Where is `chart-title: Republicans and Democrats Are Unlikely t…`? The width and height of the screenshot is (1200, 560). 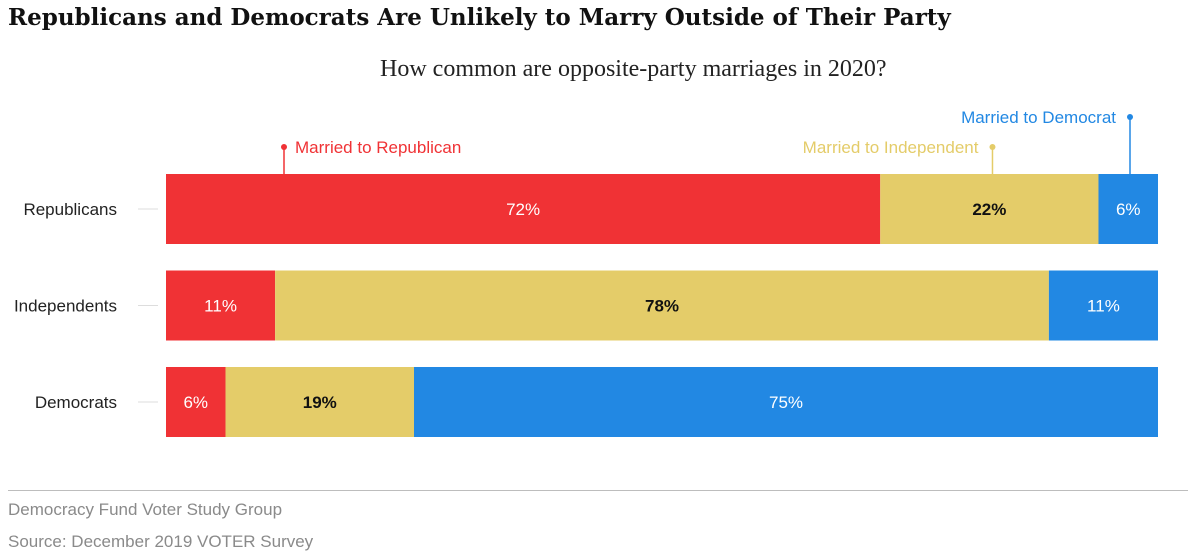 chart-title: Republicans and Democrats Are Unlikely t… is located at coordinates (479, 17).